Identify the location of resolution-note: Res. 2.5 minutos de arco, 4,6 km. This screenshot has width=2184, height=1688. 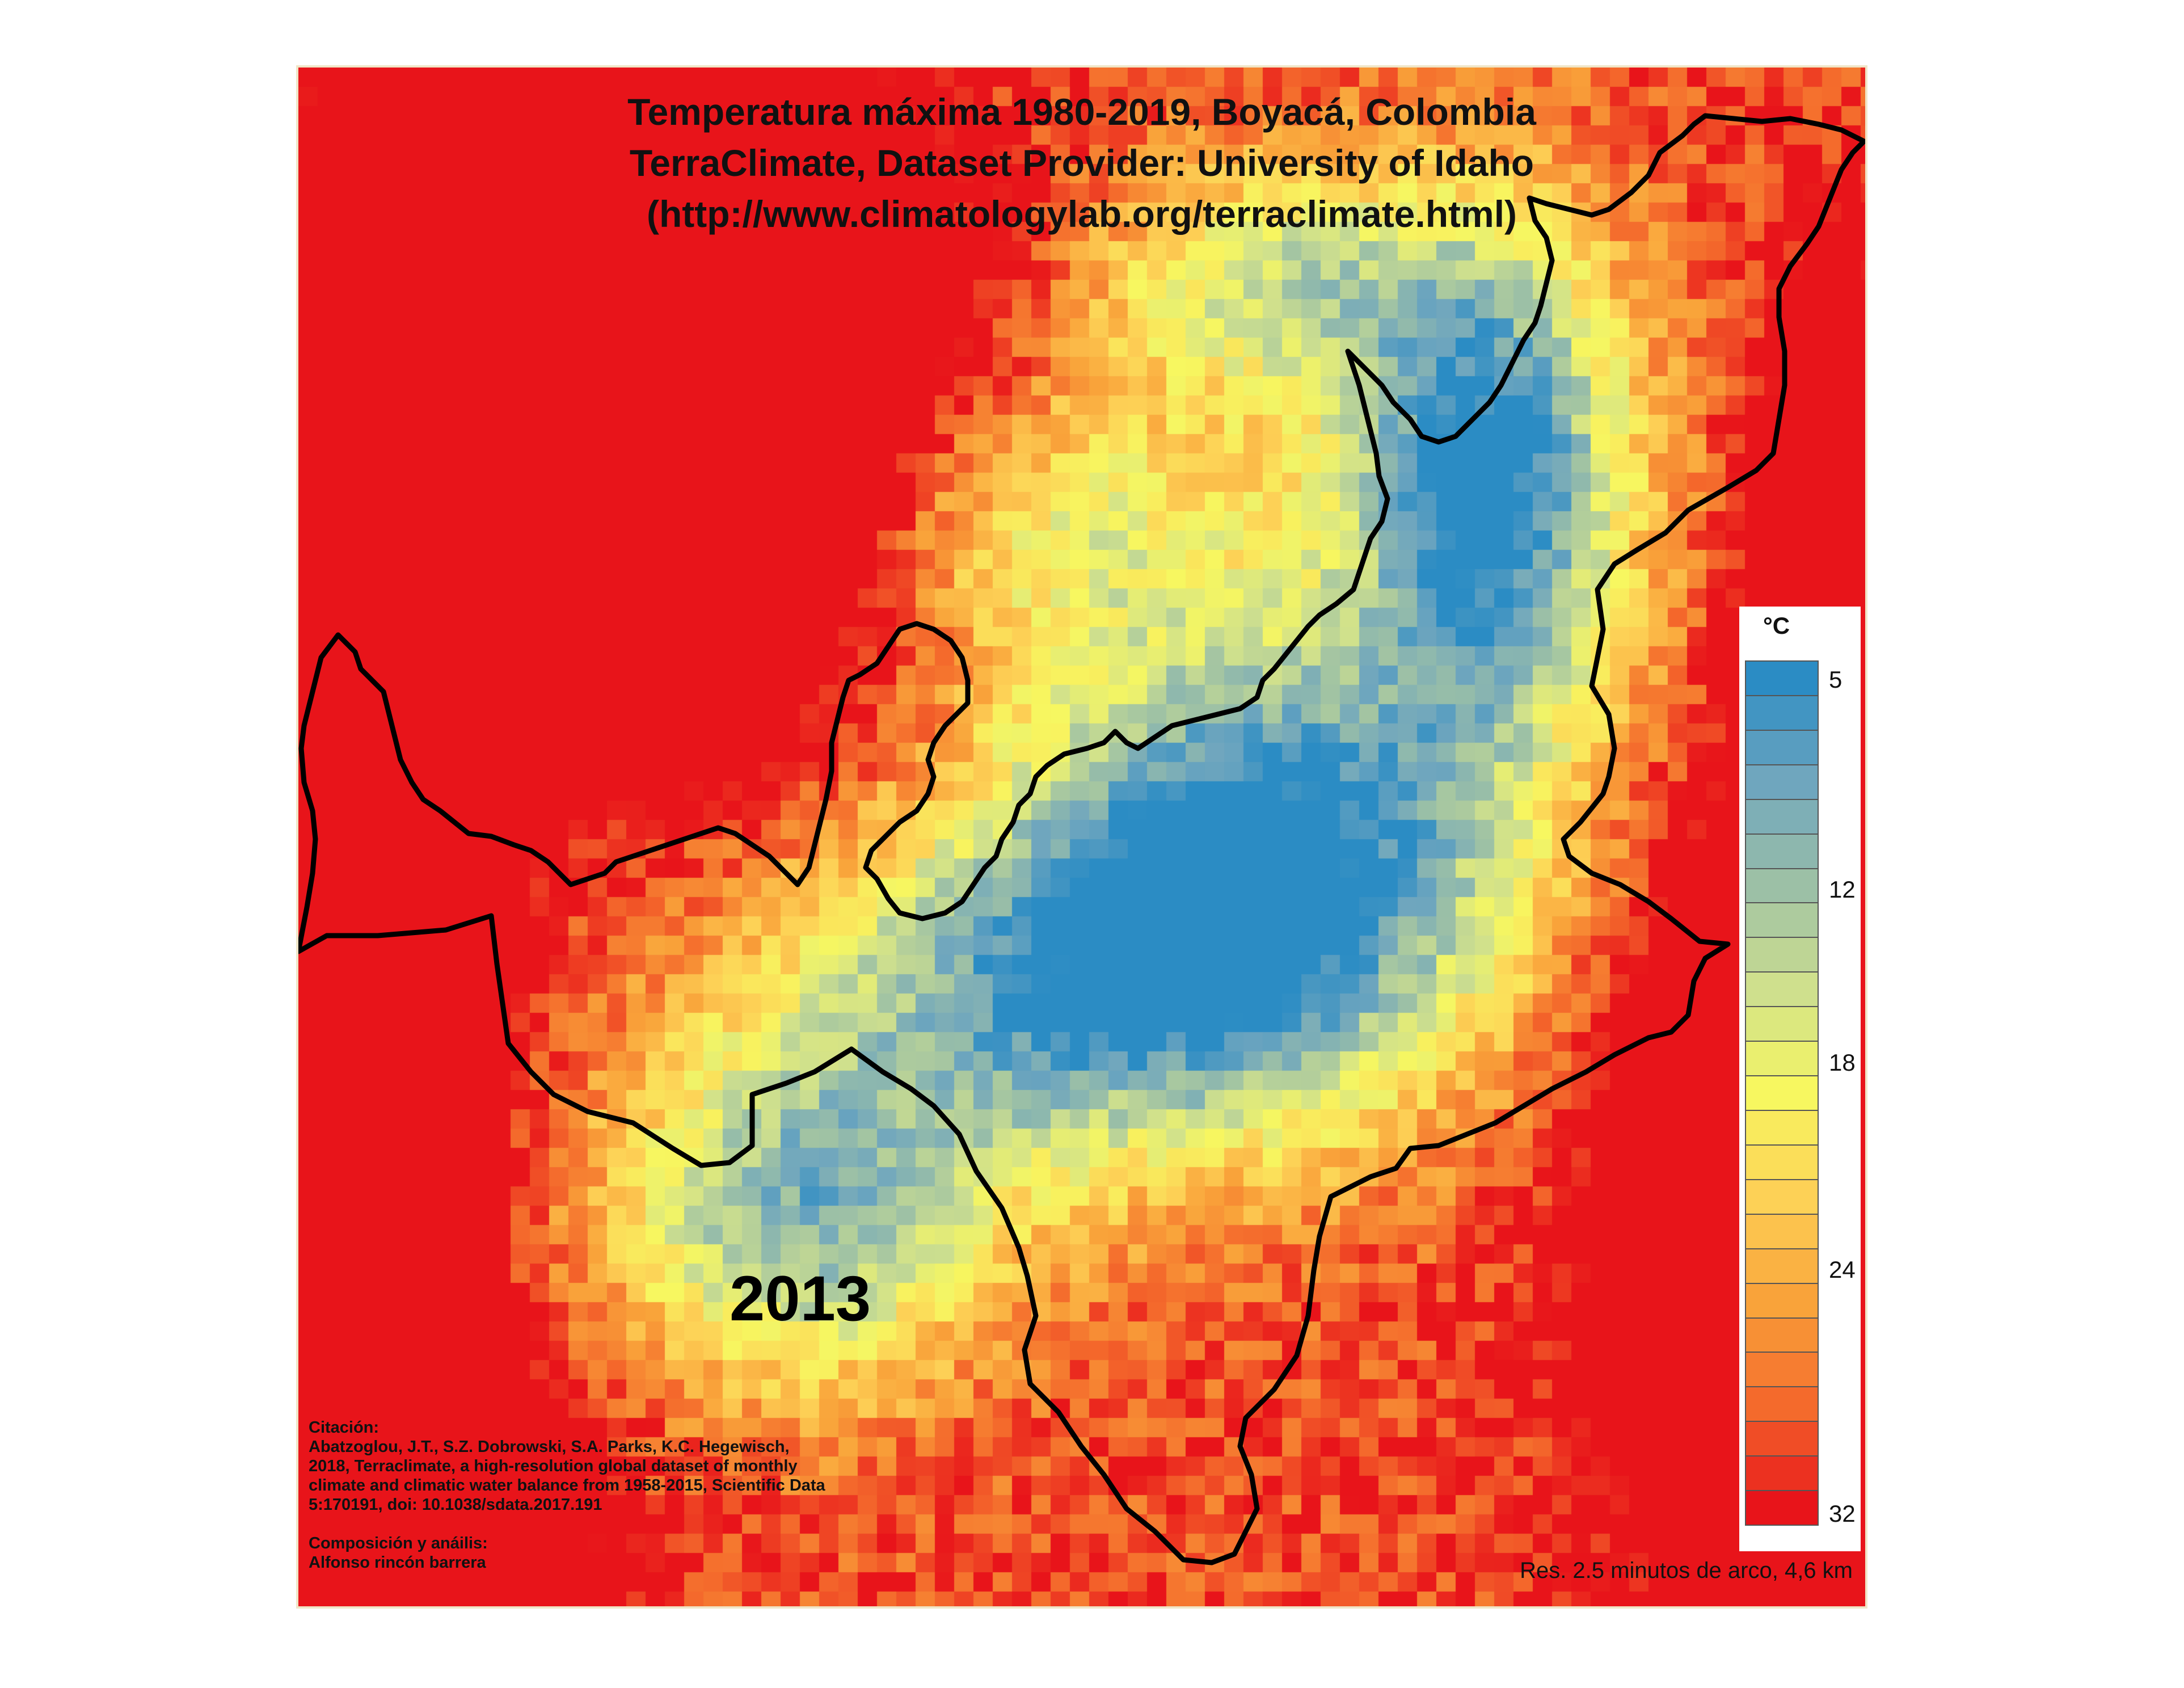
(1686, 1570).